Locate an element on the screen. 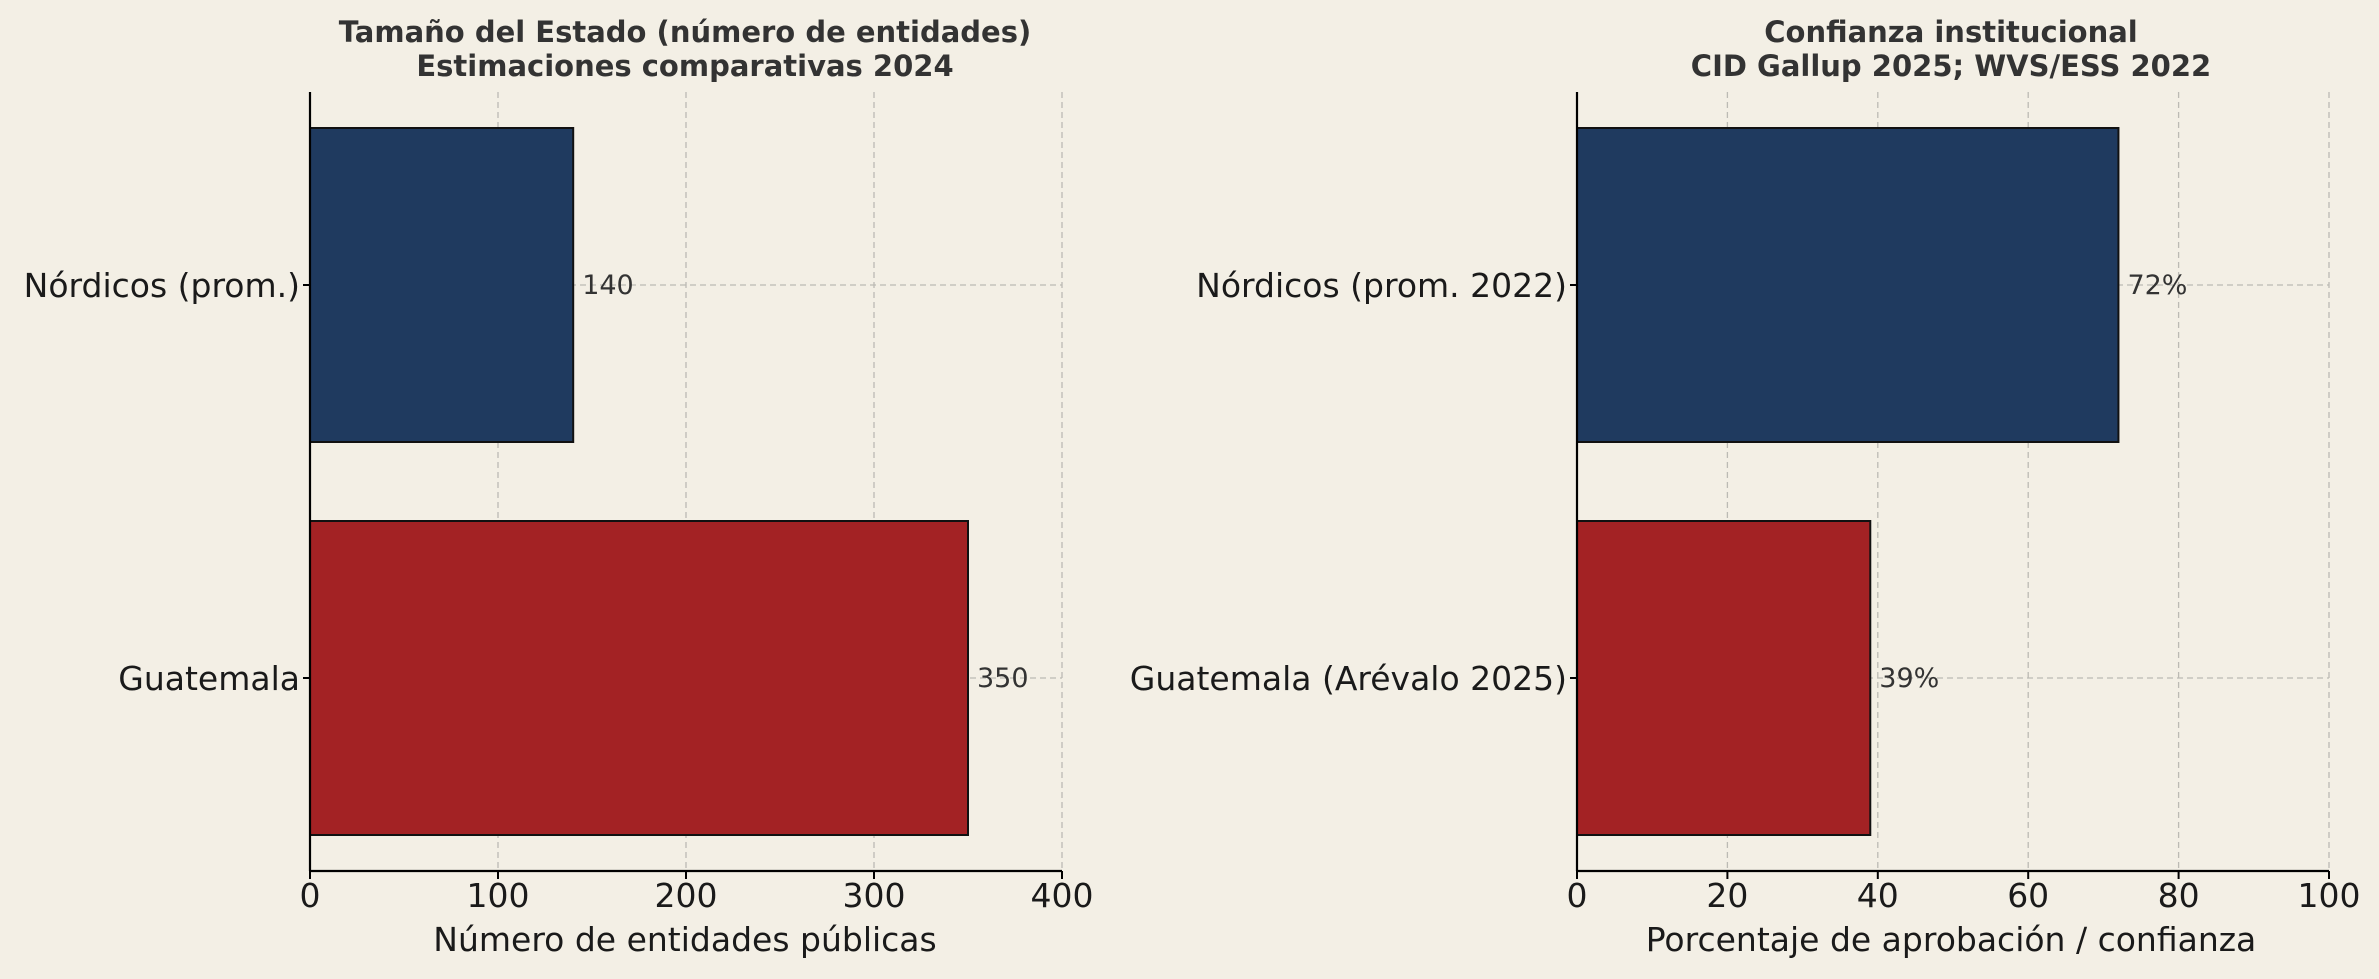 The image size is (2379, 979). chart-subtitle: Estimaciones comparativas 2024 is located at coordinates (684, 66).